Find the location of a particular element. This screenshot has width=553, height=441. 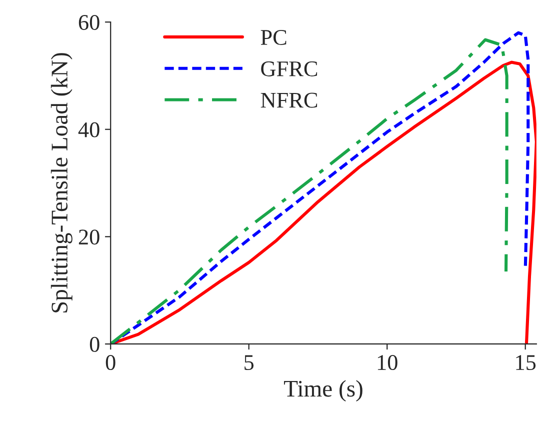

x-tick-label: 5 is located at coordinates (249, 362).